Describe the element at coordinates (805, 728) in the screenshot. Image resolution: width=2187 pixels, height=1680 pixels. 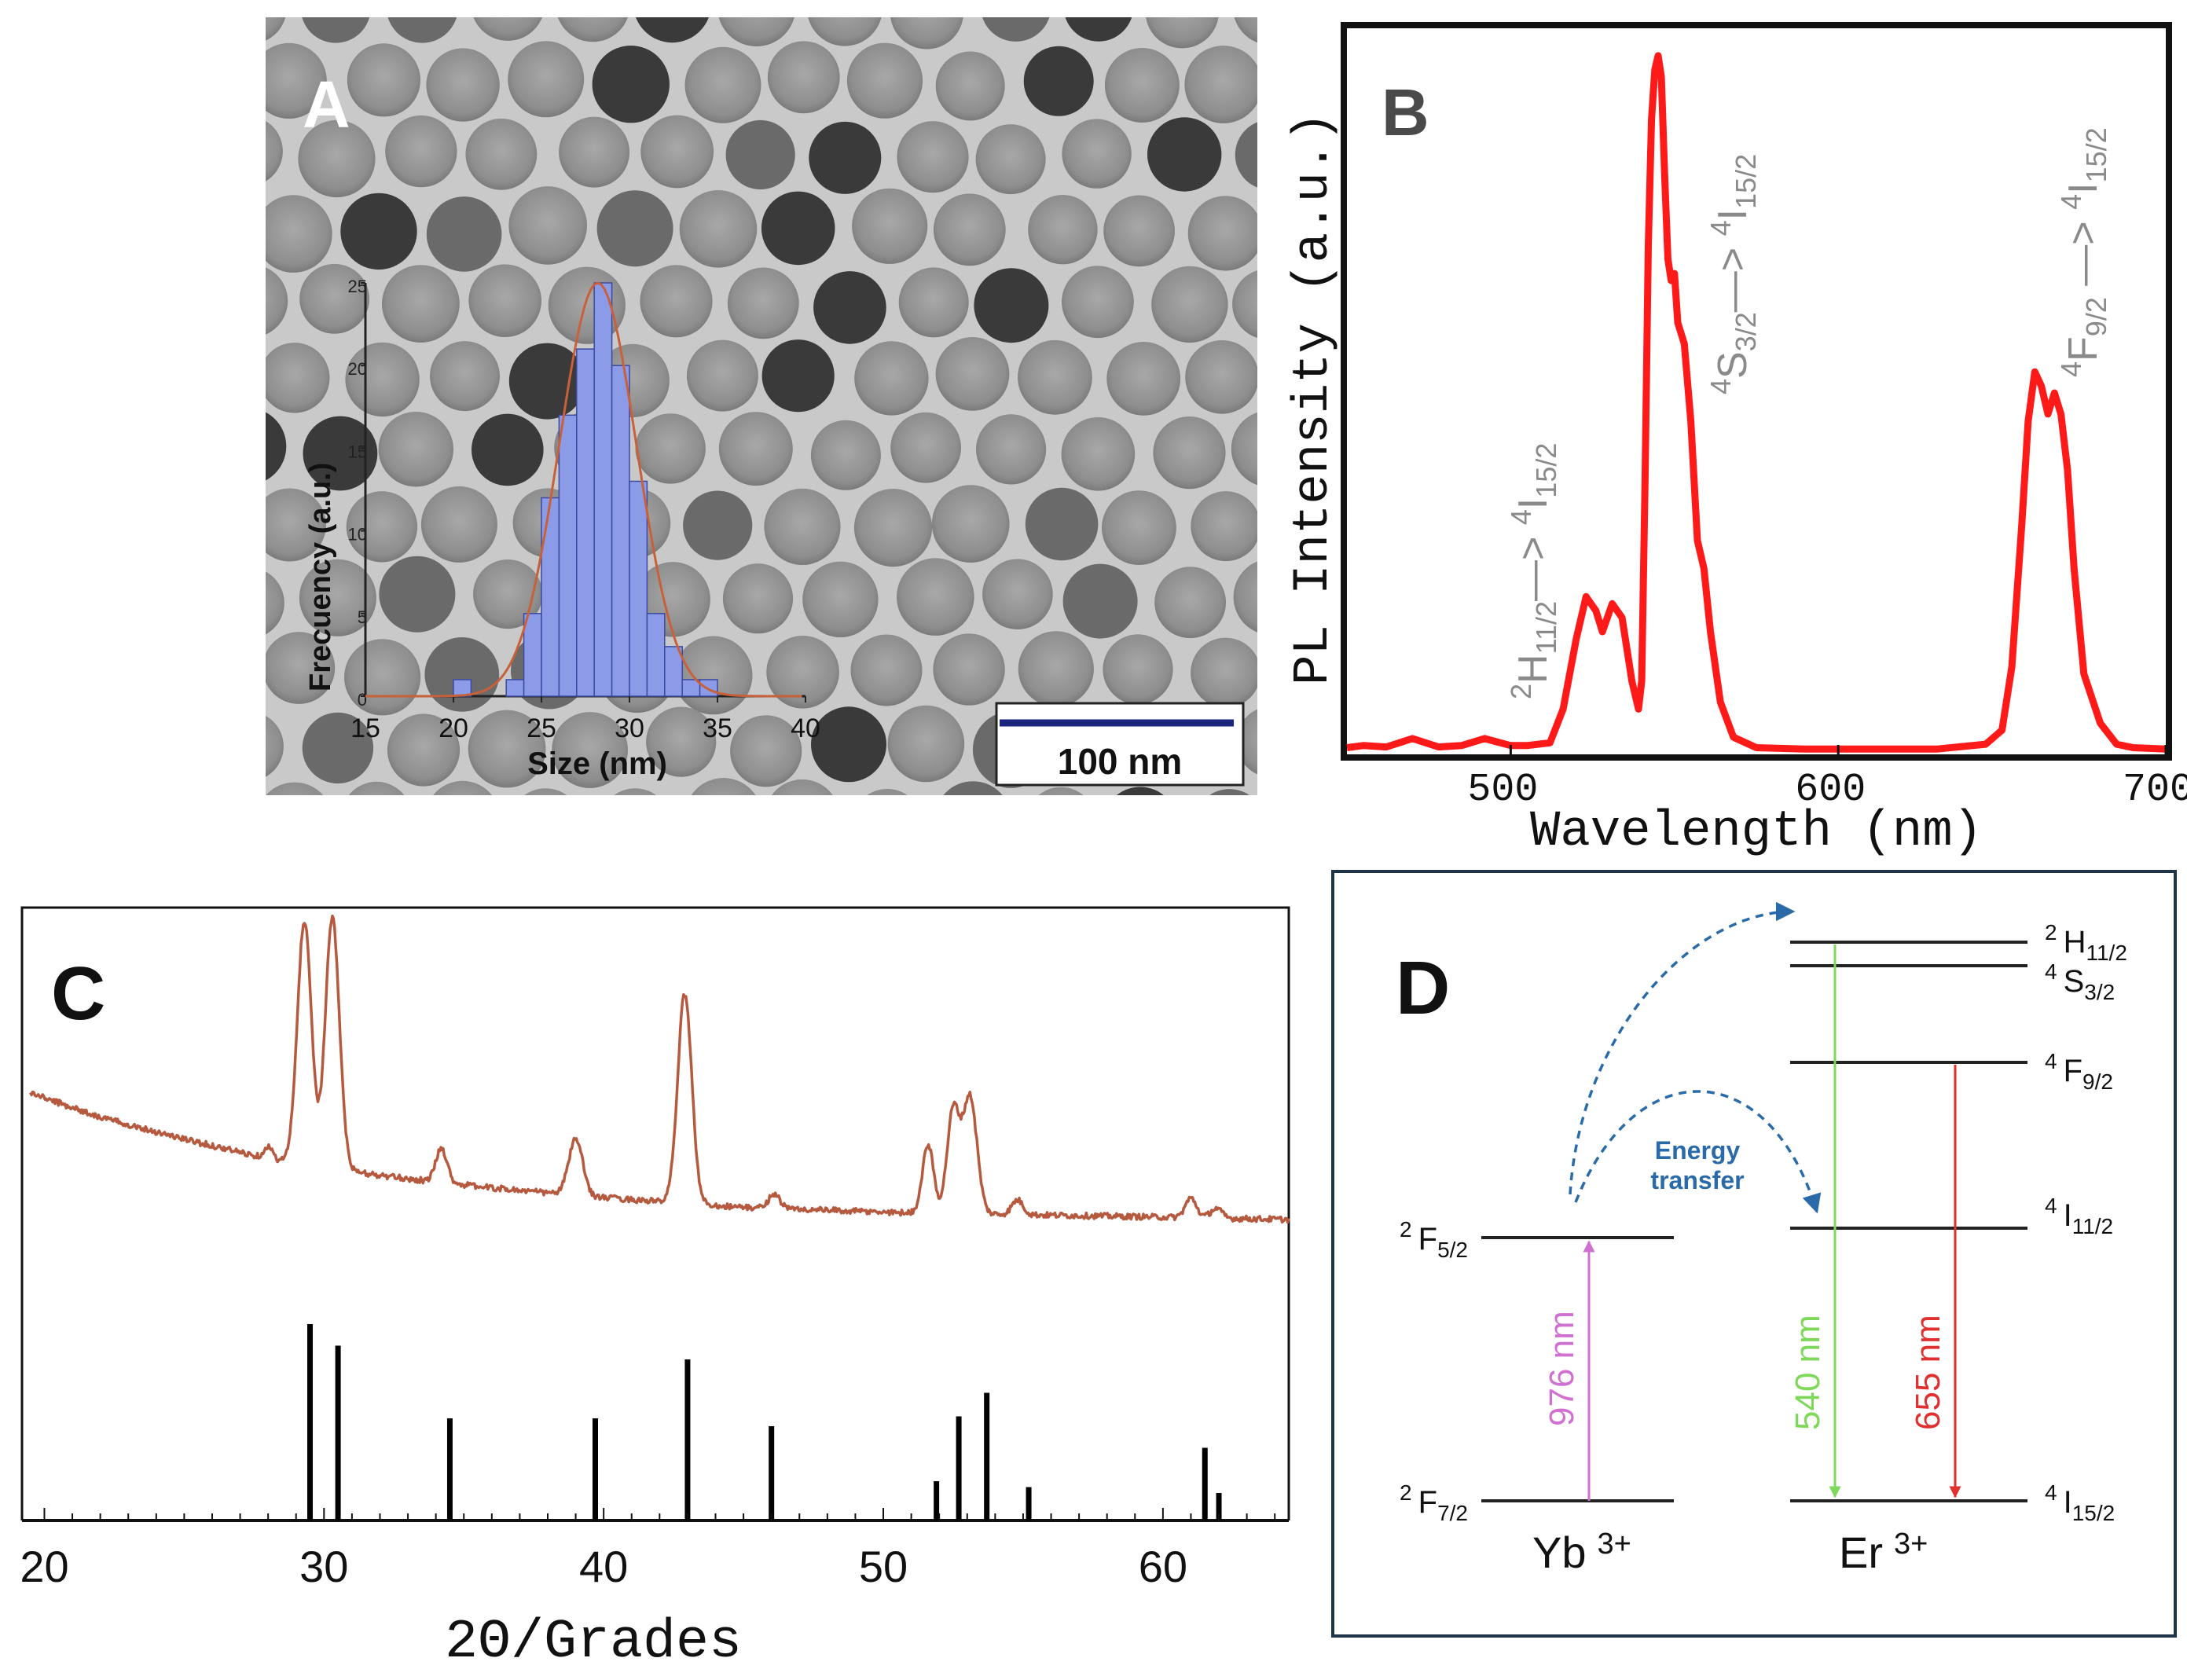
I see `histogram-x-tick-label: 40` at that location.